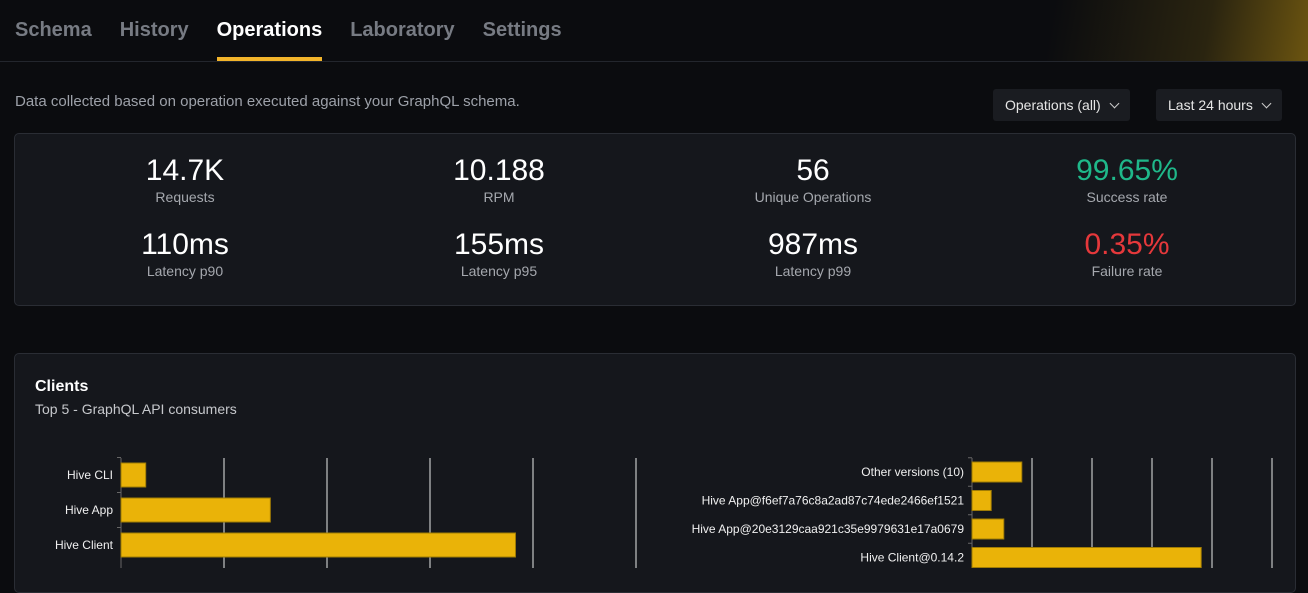  What do you see at coordinates (522, 30) in the screenshot?
I see `tab-settings: Settings` at bounding box center [522, 30].